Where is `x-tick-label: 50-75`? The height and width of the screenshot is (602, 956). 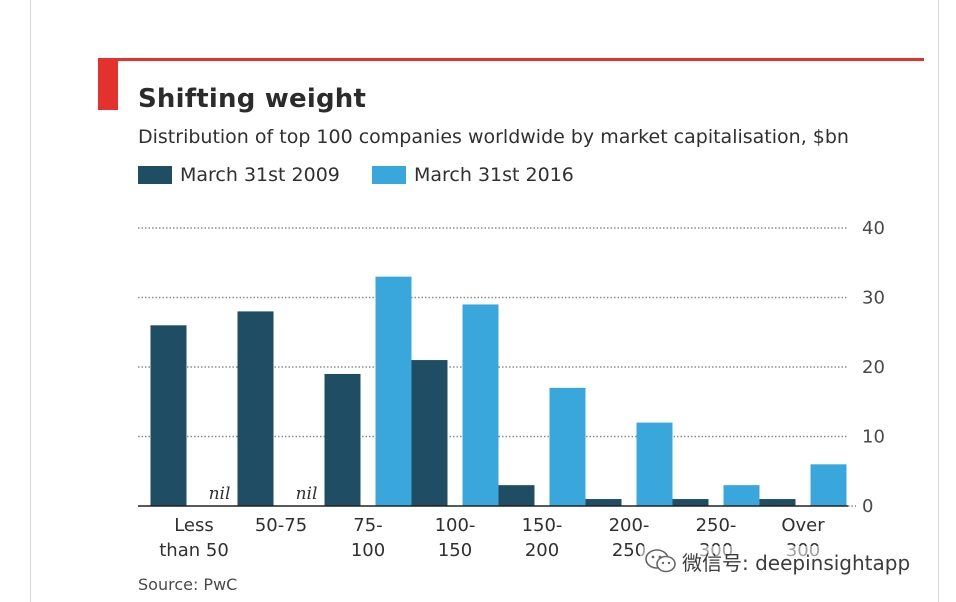 x-tick-label: 50-75 is located at coordinates (281, 525).